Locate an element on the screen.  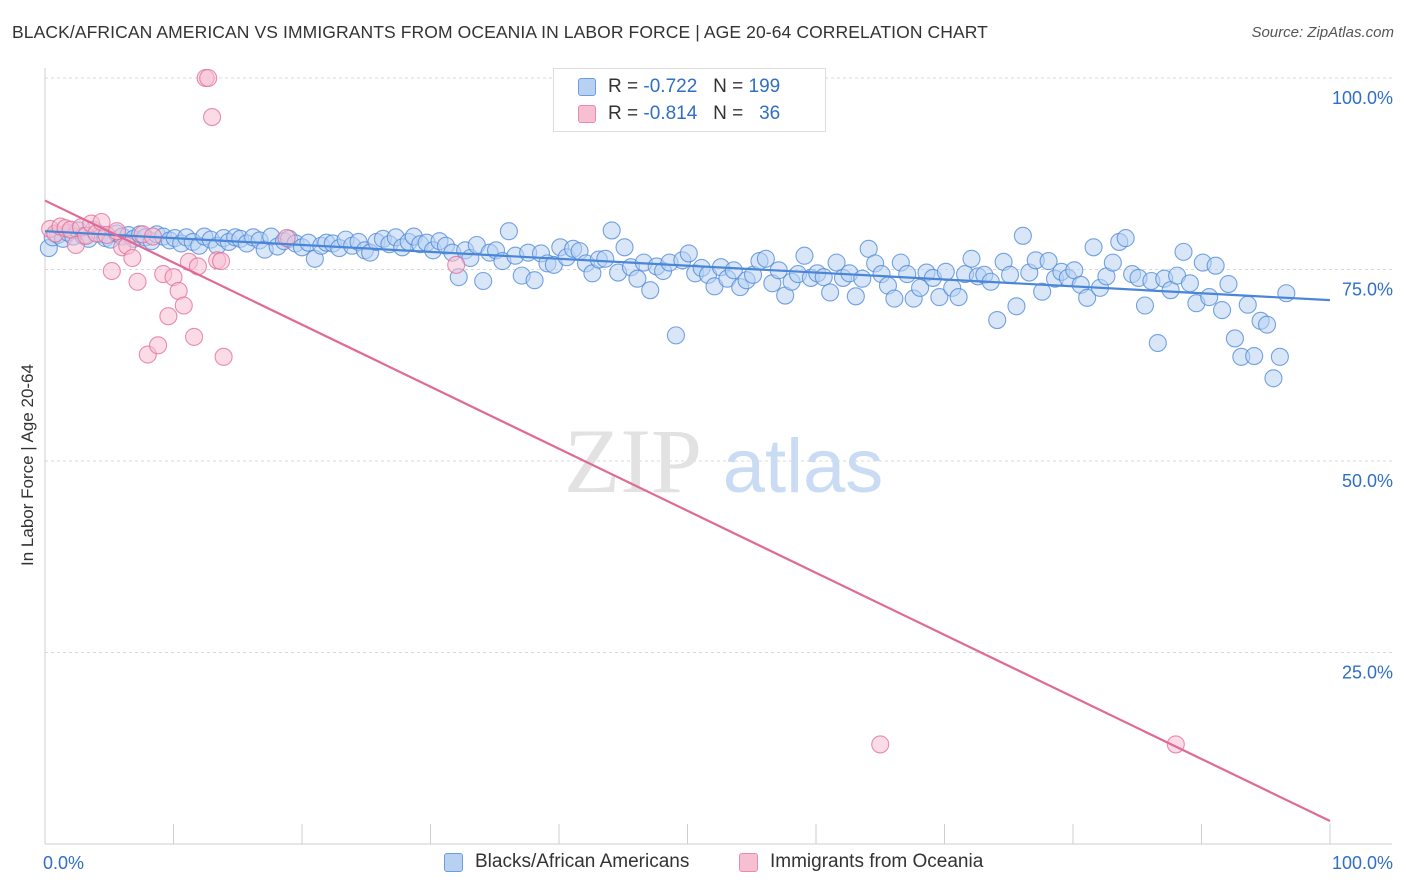
legend-n-value-oceania: 36 is located at coordinates (770, 113).